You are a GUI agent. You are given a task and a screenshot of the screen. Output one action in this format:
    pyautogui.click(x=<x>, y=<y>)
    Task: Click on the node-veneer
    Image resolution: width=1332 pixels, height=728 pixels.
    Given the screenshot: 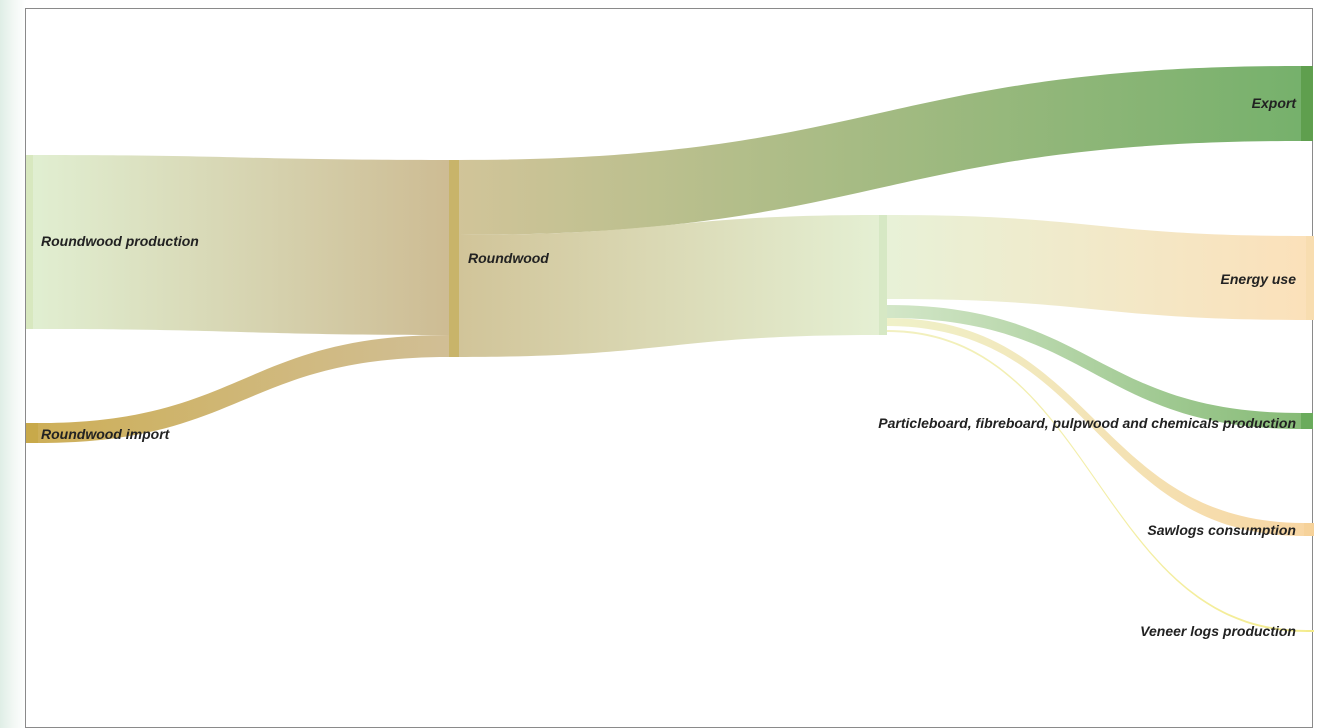 What is the action you would take?
    pyautogui.click(x=1310, y=631)
    